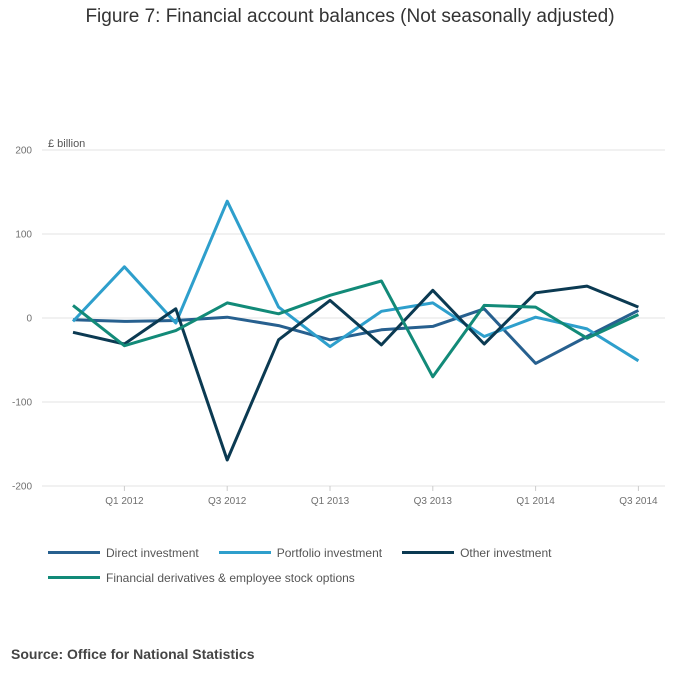  I want to click on y-tick-label: -100, so click(22, 403).